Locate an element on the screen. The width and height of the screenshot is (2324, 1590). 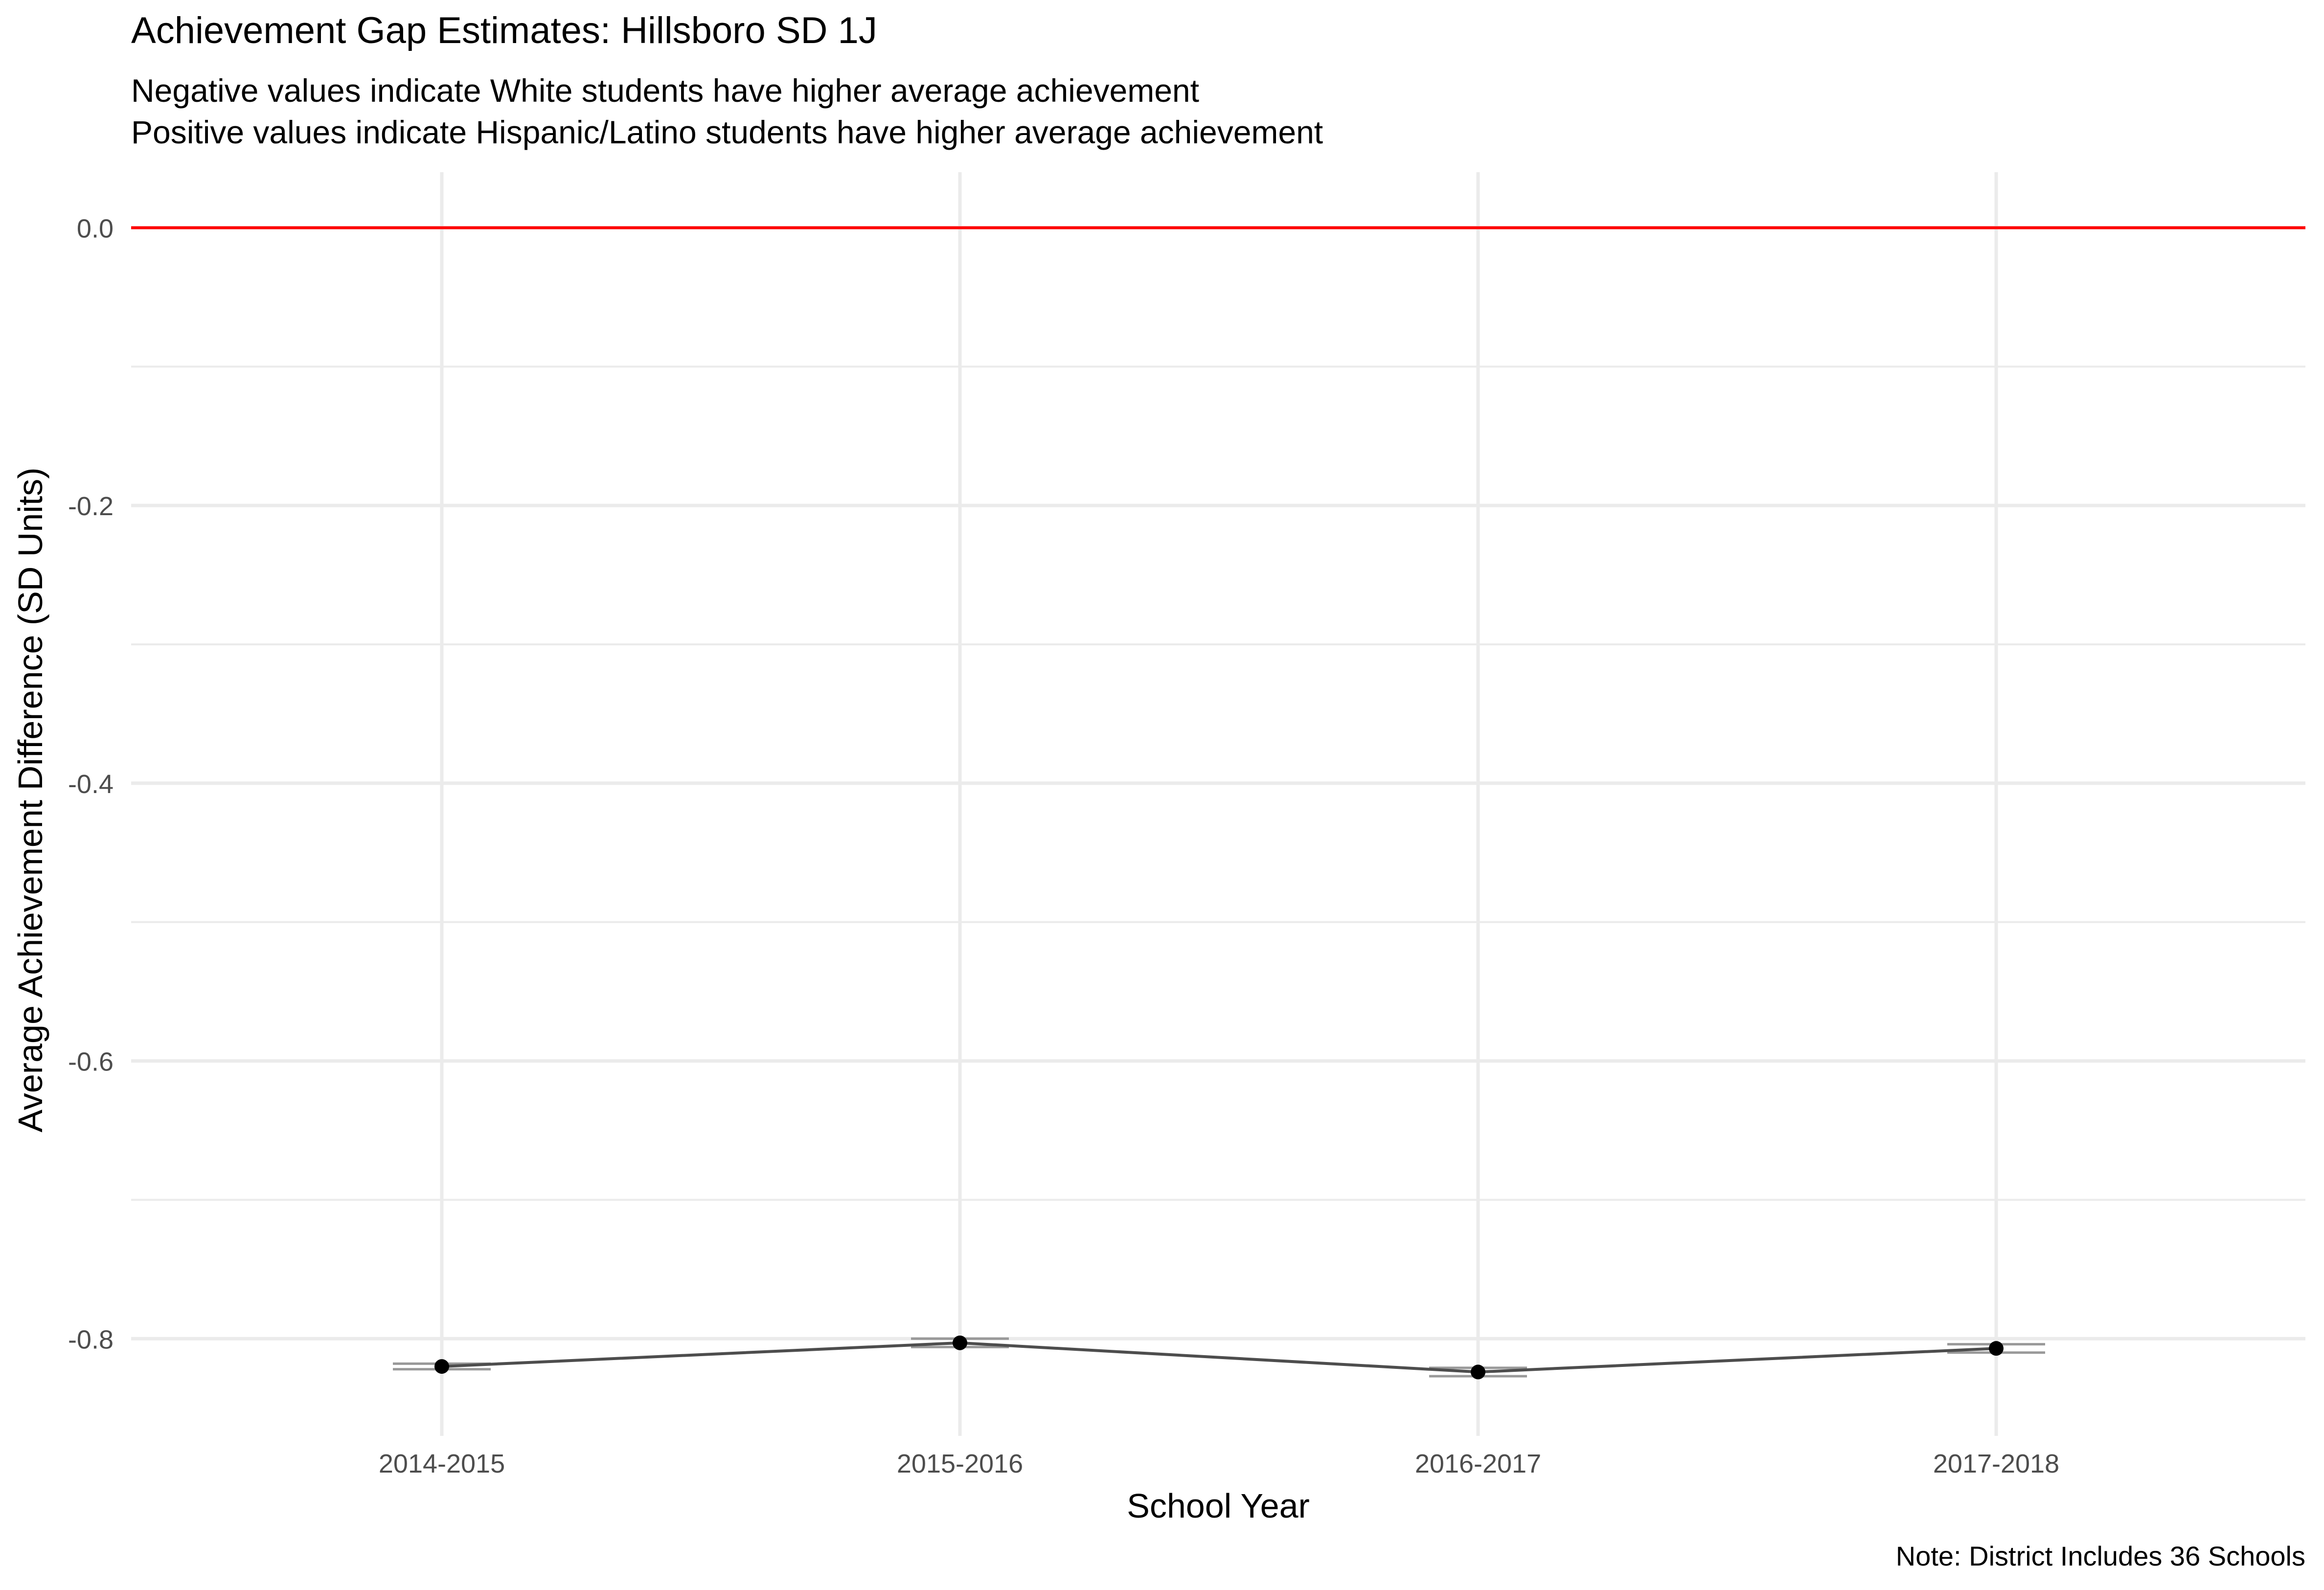
x-tick-label: 2014-2015 is located at coordinates (442, 1464).